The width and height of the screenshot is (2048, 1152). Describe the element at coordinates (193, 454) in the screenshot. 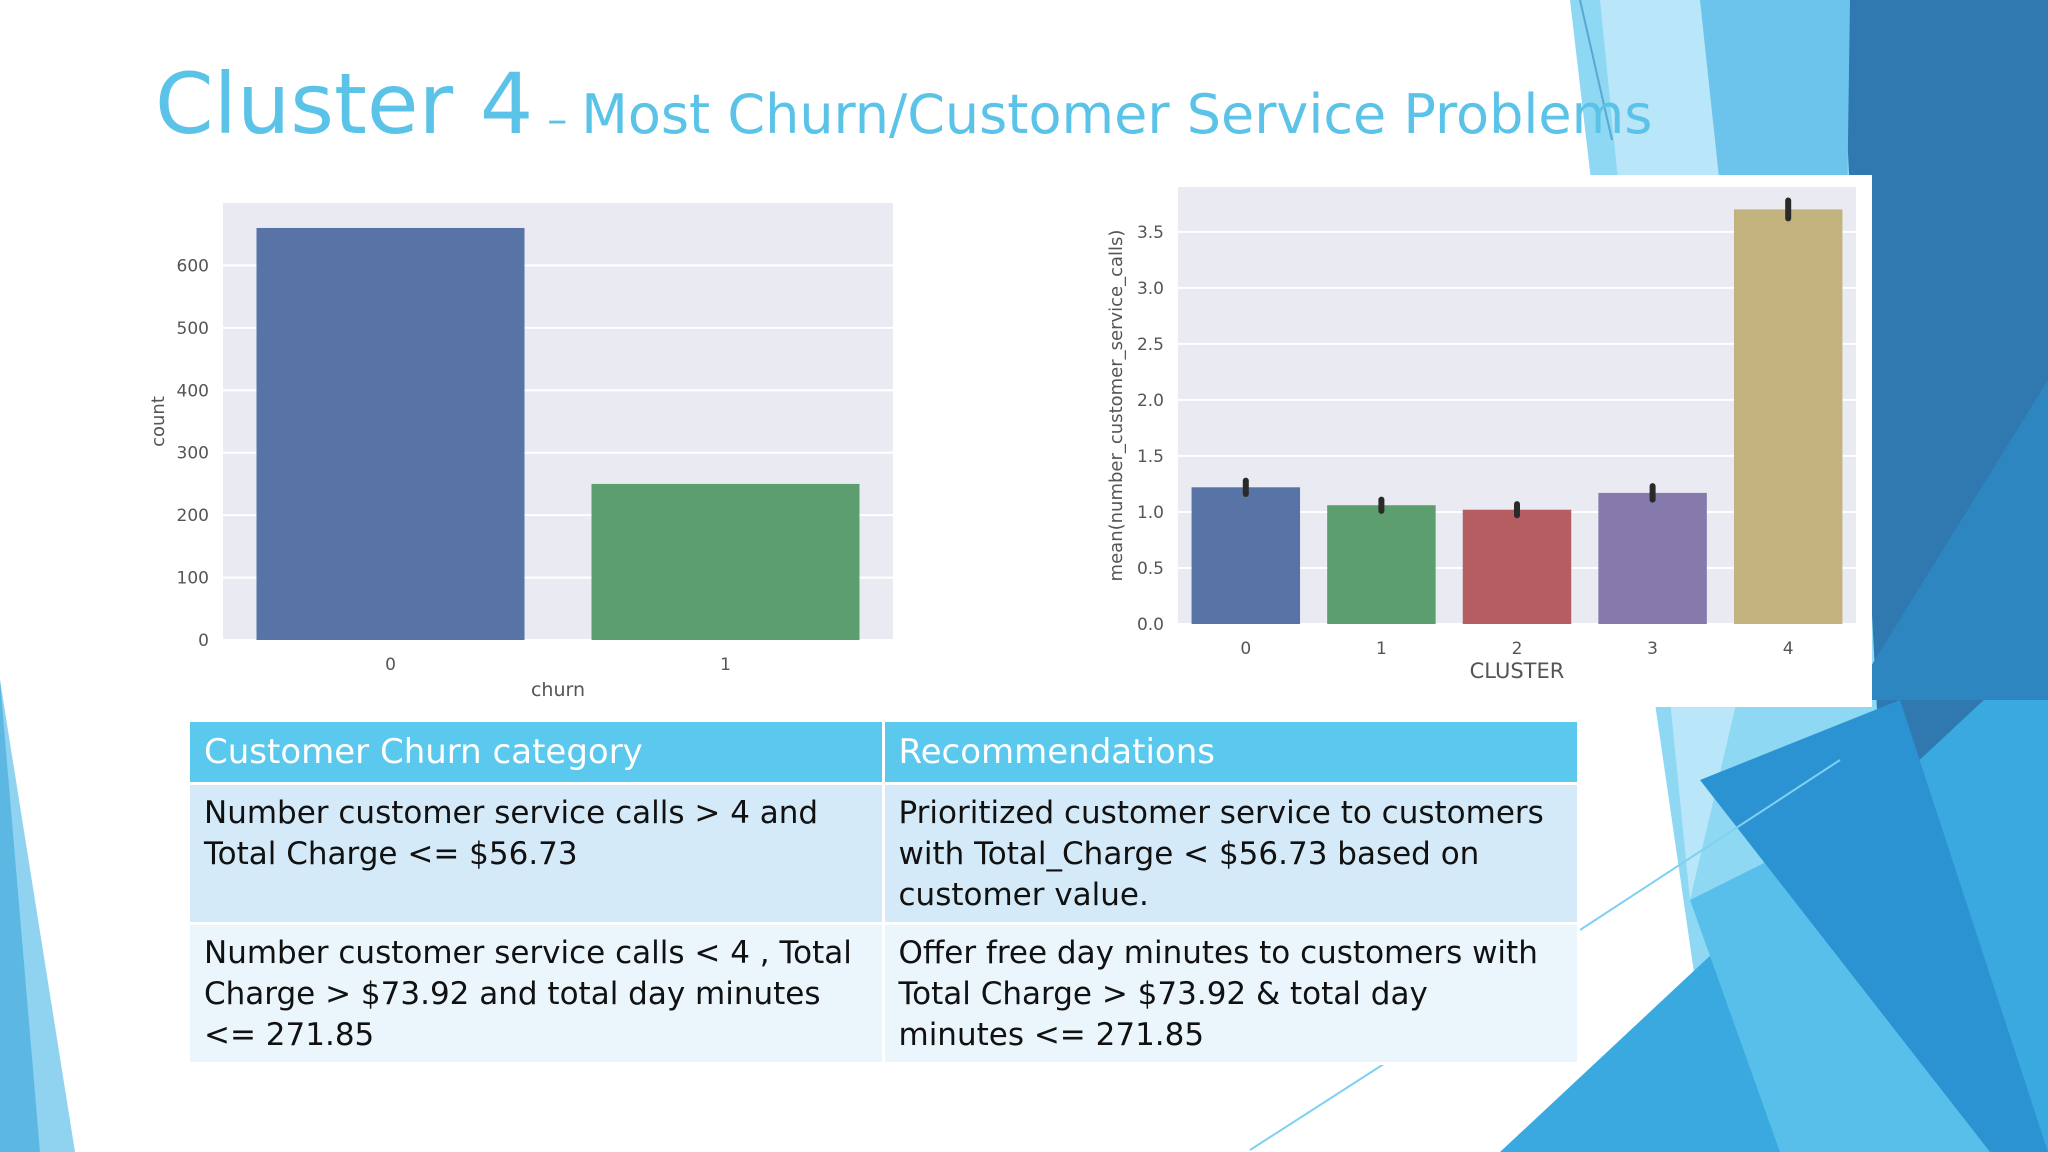

I see `y-tick-label: 300` at that location.